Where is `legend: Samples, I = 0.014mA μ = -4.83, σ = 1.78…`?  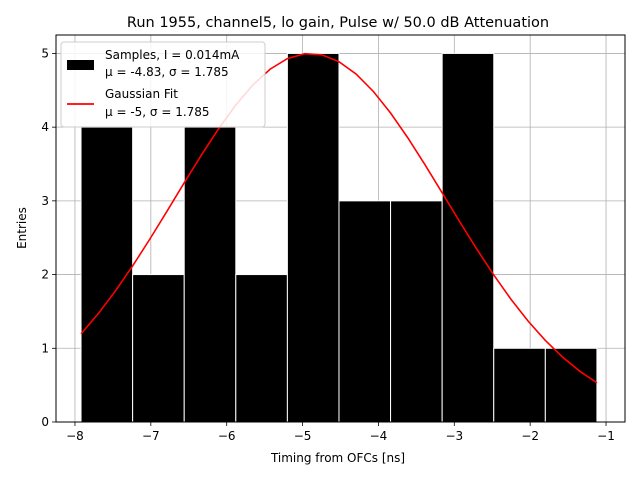 legend: Samples, I = 0.014mA μ = -4.83, σ = 1.78… is located at coordinates (163, 84).